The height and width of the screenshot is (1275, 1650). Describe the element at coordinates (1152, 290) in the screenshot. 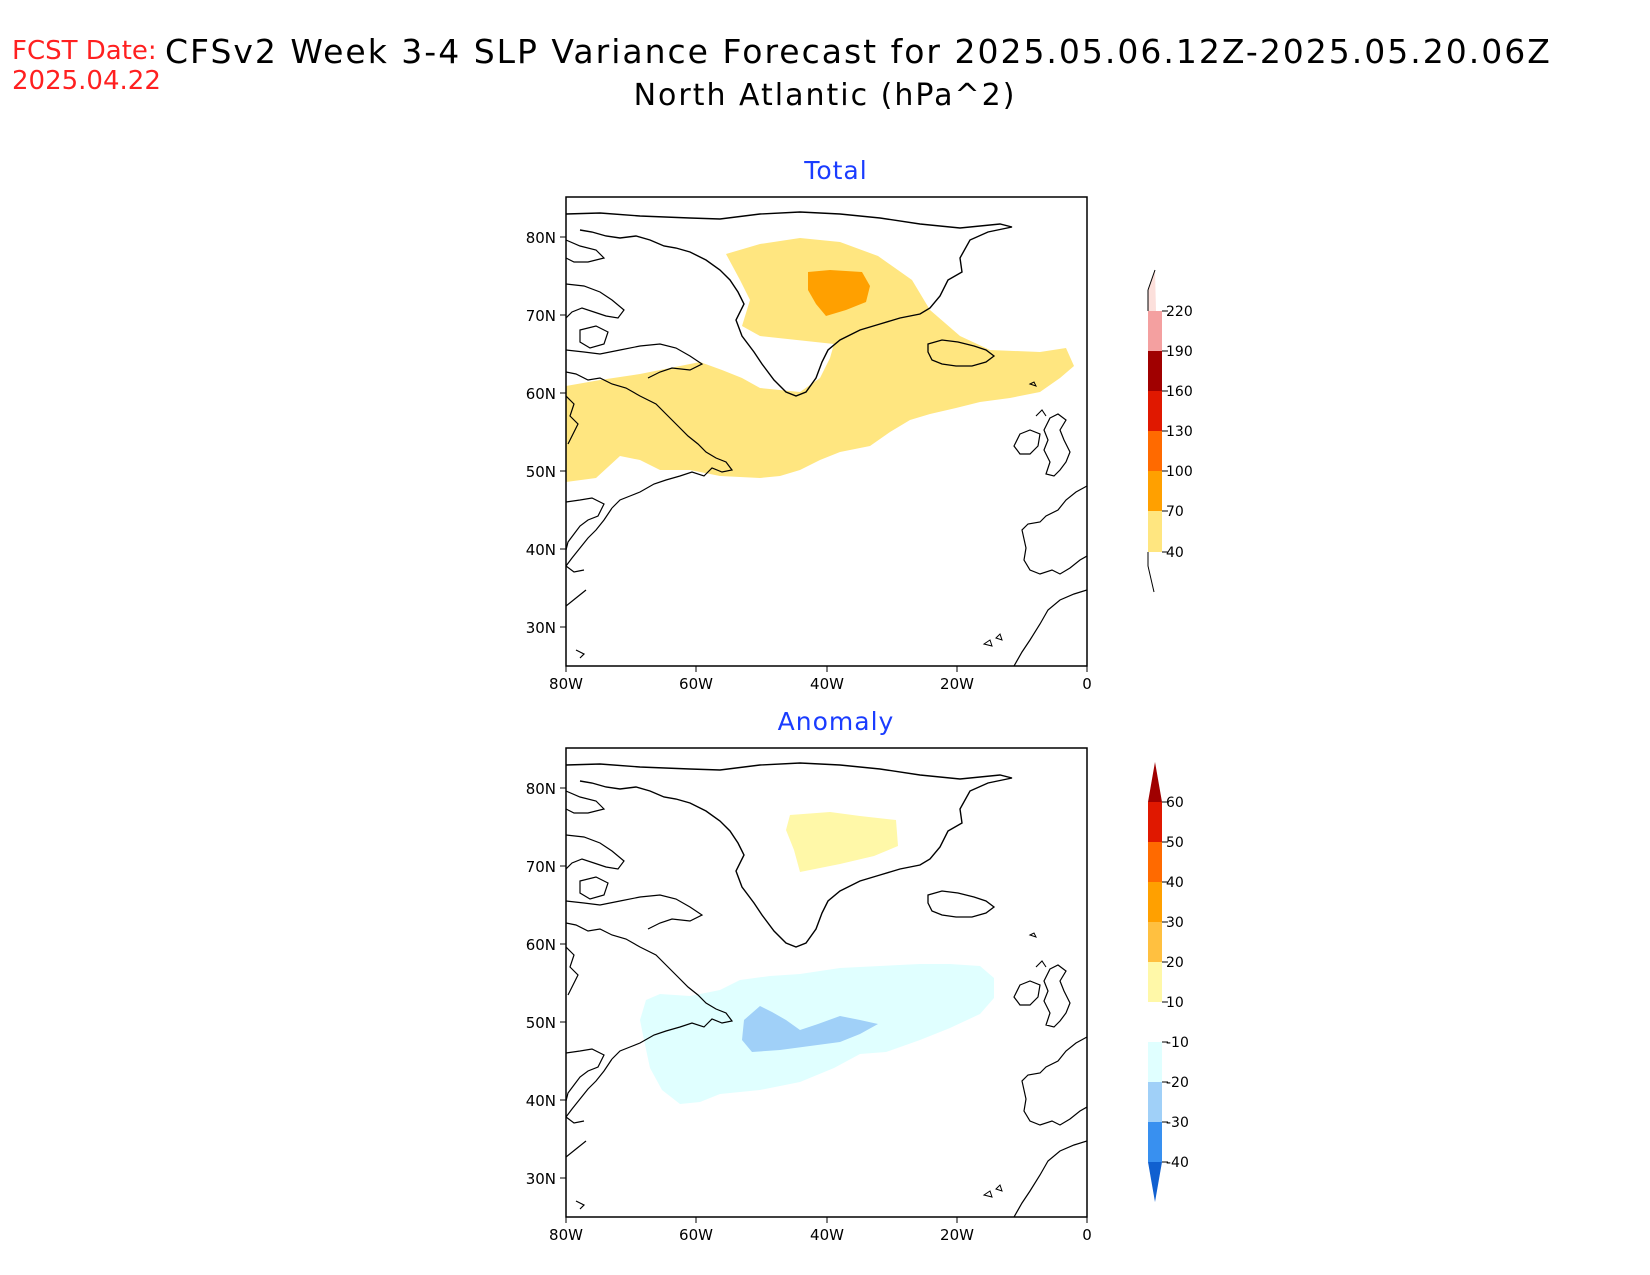

I see `cb-total-top-cap` at that location.